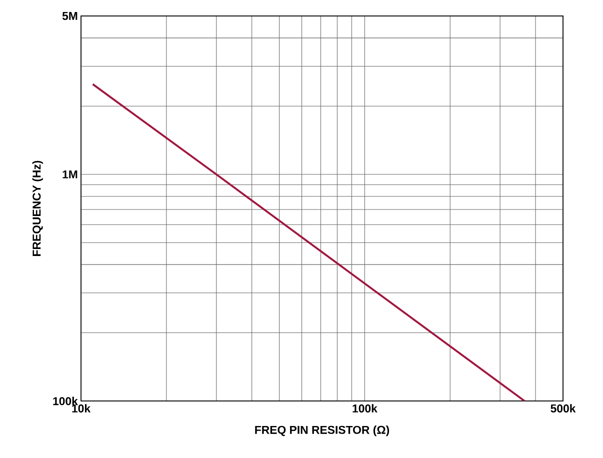 This screenshot has width=603, height=458. What do you see at coordinates (70, 174) in the screenshot?
I see `y-tick-label: 1M` at bounding box center [70, 174].